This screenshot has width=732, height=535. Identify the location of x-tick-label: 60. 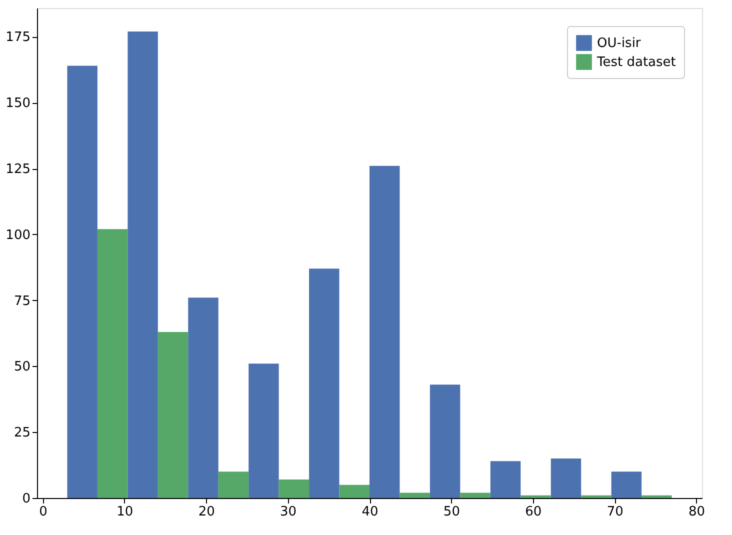
(533, 512).